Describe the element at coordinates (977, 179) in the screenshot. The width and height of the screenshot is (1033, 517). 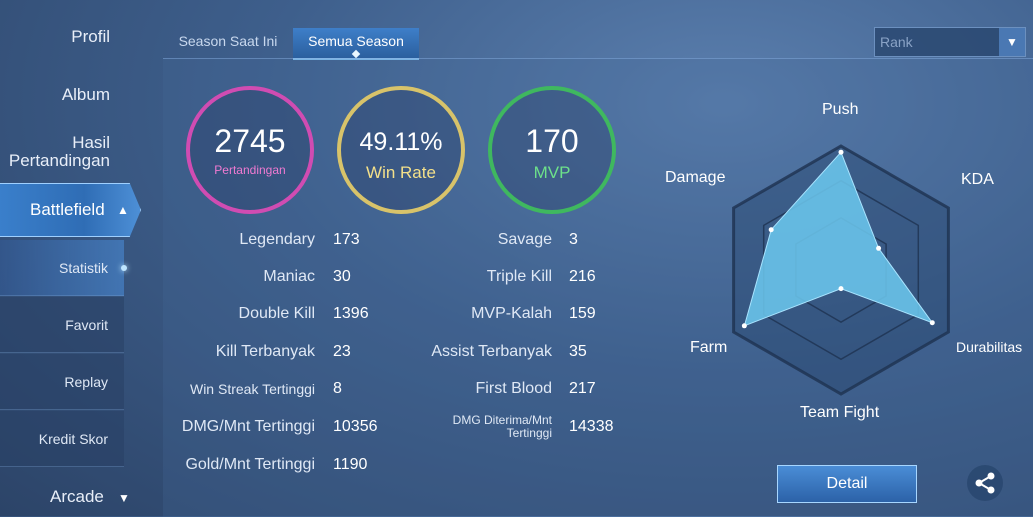
I see `radar-label-kda: KDA` at that location.